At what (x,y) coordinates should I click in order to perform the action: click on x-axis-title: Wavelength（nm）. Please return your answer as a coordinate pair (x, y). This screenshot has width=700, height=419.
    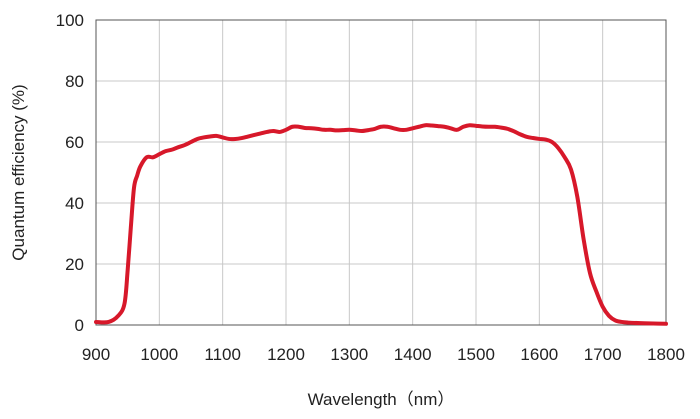
    Looking at the image, I should click on (381, 399).